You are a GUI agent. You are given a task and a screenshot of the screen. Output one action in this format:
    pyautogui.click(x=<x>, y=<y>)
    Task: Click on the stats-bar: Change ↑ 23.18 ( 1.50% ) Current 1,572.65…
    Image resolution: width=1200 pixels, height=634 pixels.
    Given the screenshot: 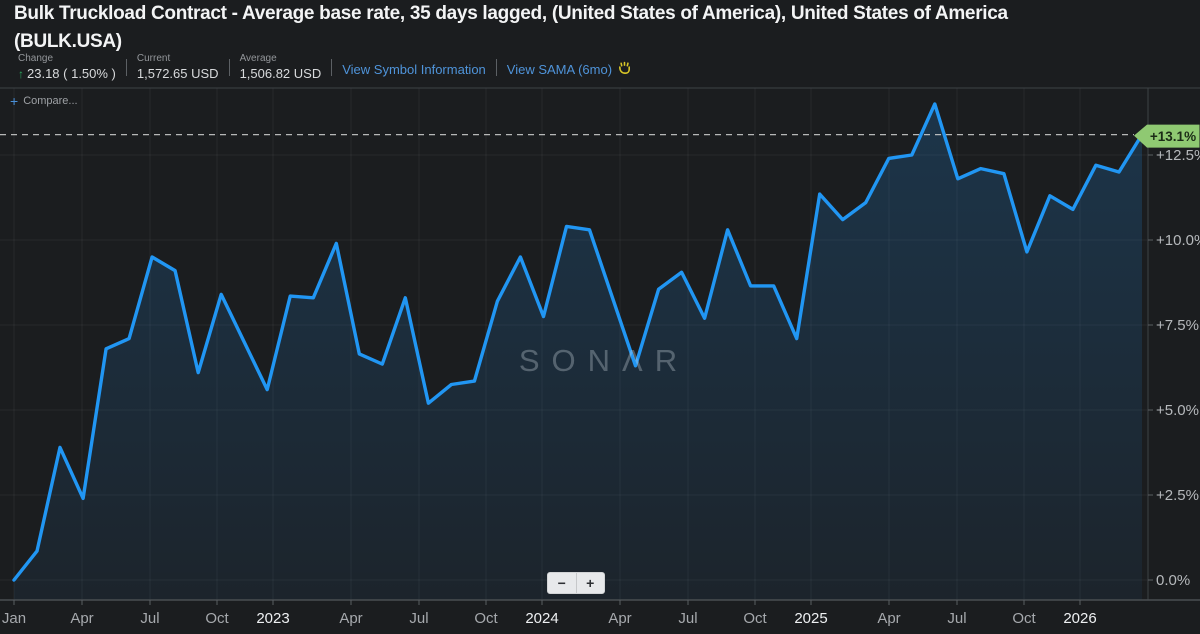 What is the action you would take?
    pyautogui.click(x=325, y=69)
    